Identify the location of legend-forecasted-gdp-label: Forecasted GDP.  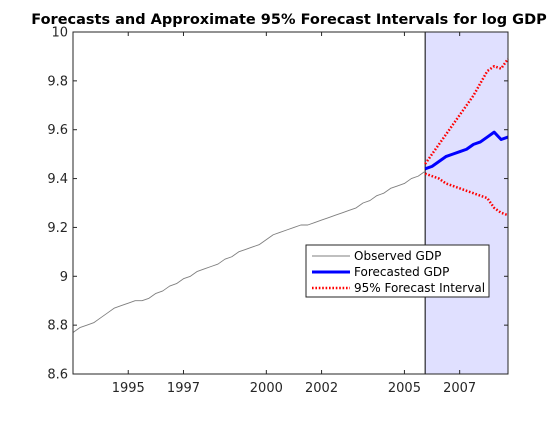
(401, 272).